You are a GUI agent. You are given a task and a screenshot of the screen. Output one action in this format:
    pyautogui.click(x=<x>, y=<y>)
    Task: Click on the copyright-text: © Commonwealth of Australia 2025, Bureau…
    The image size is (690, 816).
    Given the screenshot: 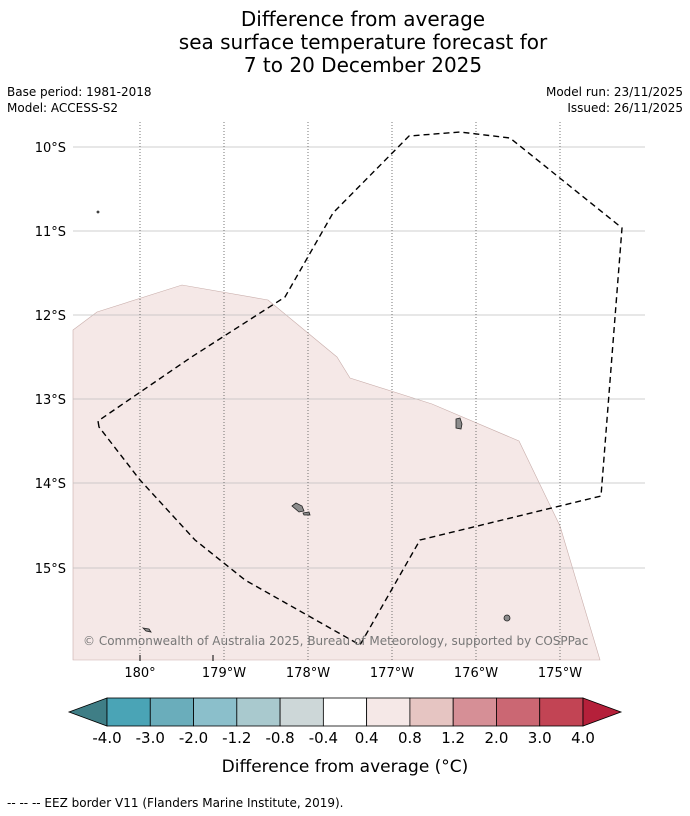 What is the action you would take?
    pyautogui.click(x=335, y=641)
    